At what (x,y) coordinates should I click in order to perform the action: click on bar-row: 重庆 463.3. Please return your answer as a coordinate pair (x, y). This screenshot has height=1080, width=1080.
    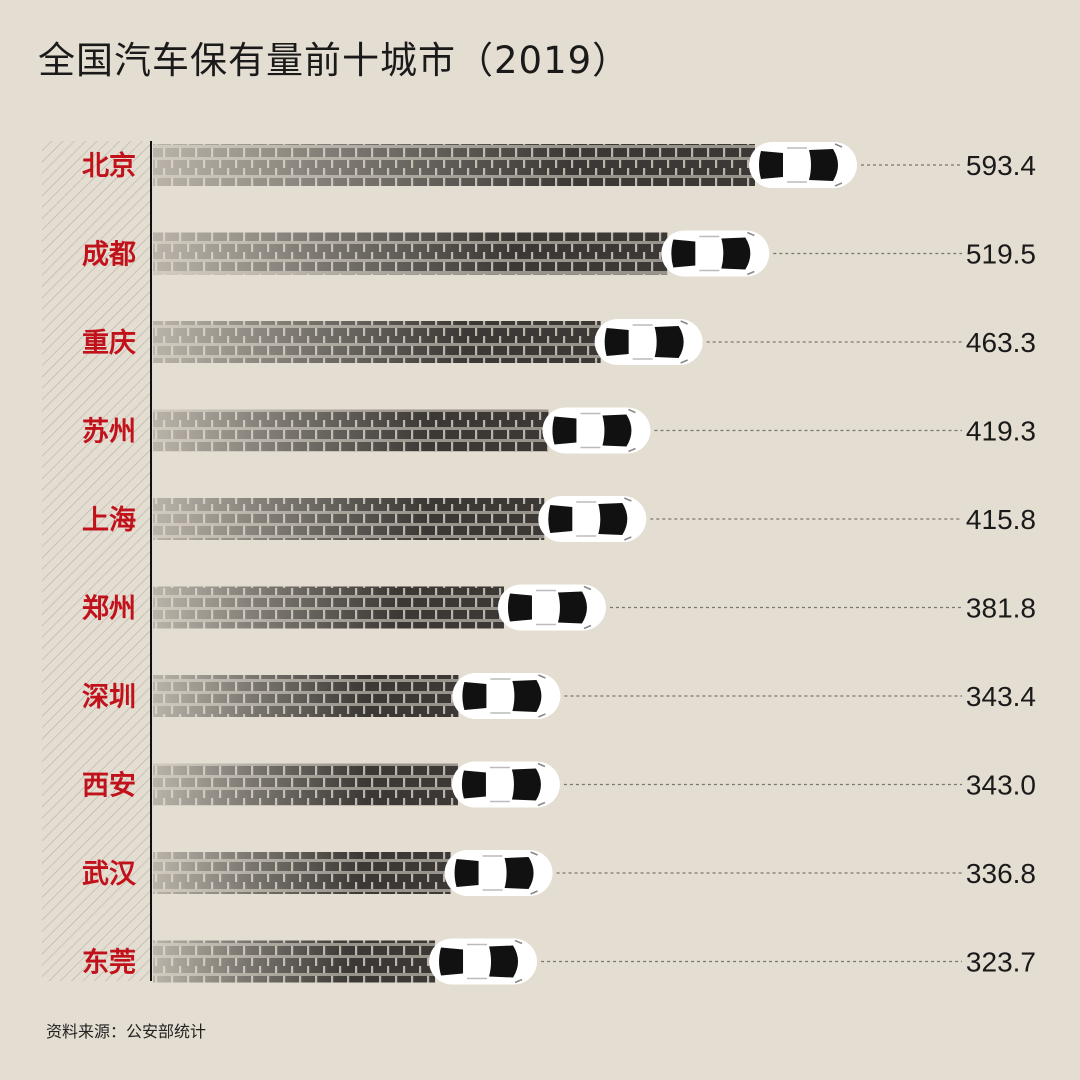
    Looking at the image, I should click on (559, 342).